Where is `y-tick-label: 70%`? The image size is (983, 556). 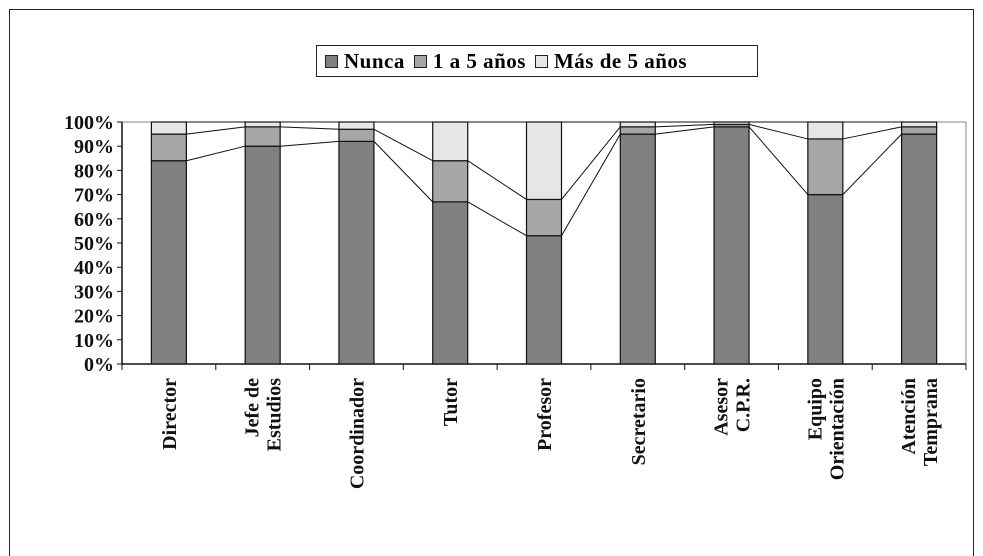
y-tick-label: 70% is located at coordinates (94, 196).